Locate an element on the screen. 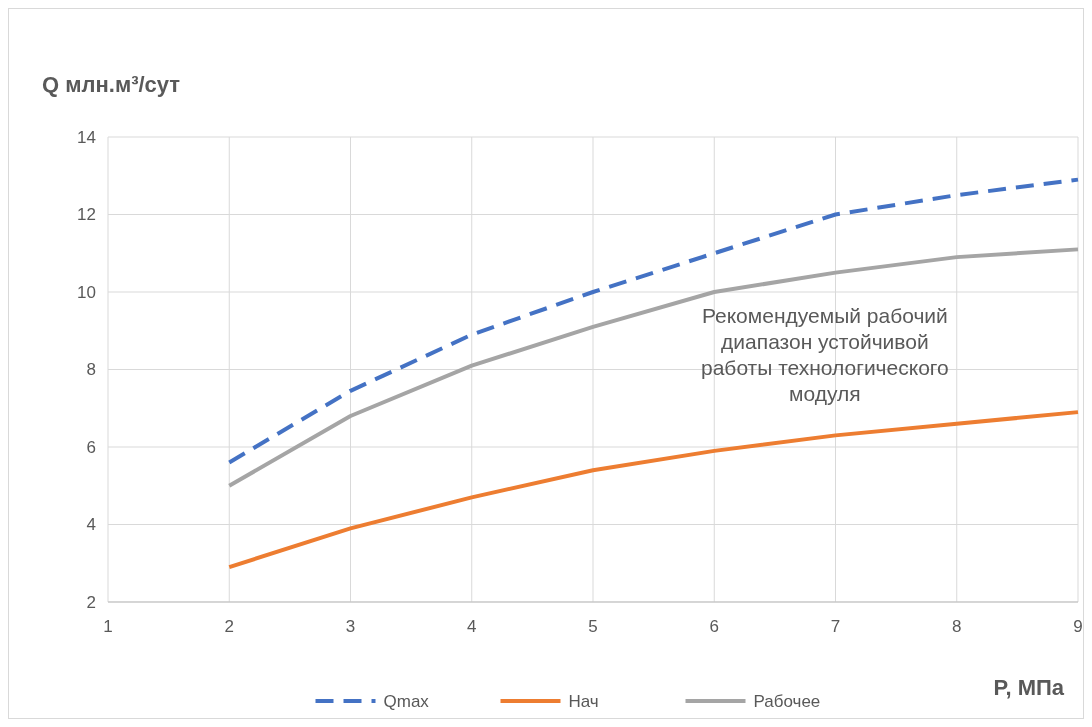  x-tick-label: 7 is located at coordinates (835, 626).